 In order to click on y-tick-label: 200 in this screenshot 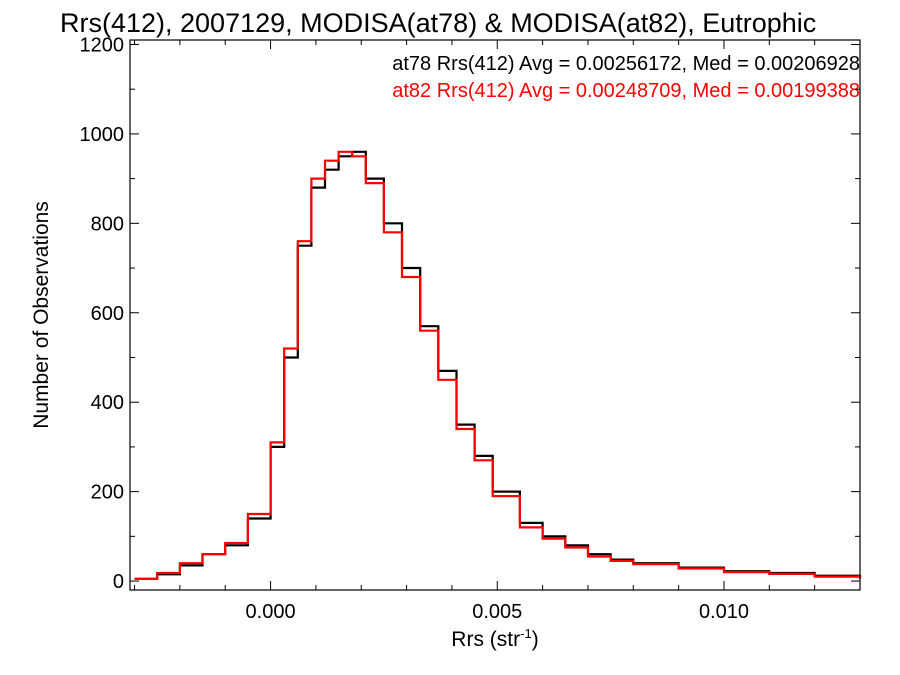, I will do `click(107, 493)`.